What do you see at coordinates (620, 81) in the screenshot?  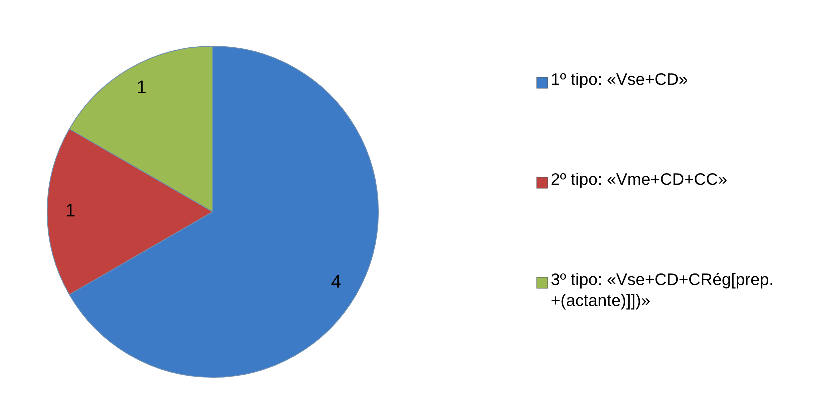 I see `legend-label: 1º tipo: «Vse+CD»` at bounding box center [620, 81].